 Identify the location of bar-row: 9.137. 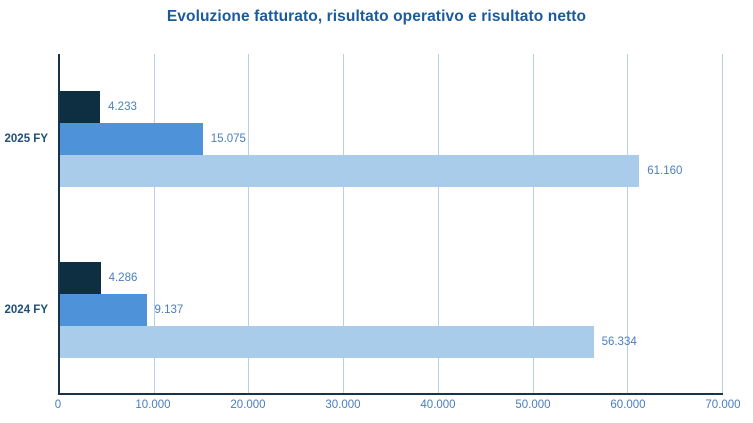
(391, 309).